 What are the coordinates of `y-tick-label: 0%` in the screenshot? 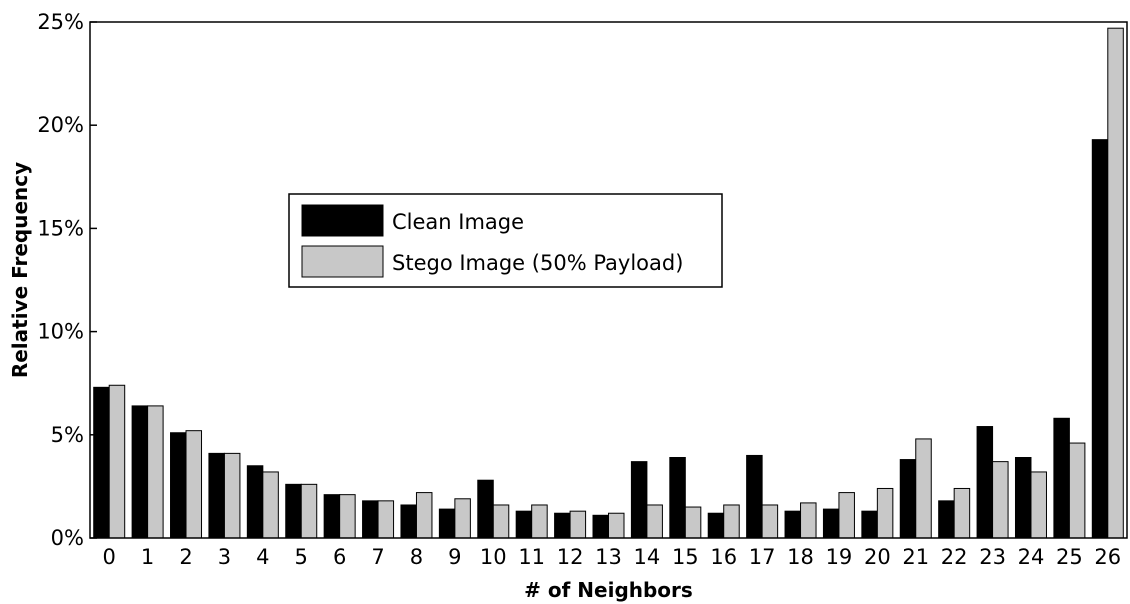 It's located at (67, 538).